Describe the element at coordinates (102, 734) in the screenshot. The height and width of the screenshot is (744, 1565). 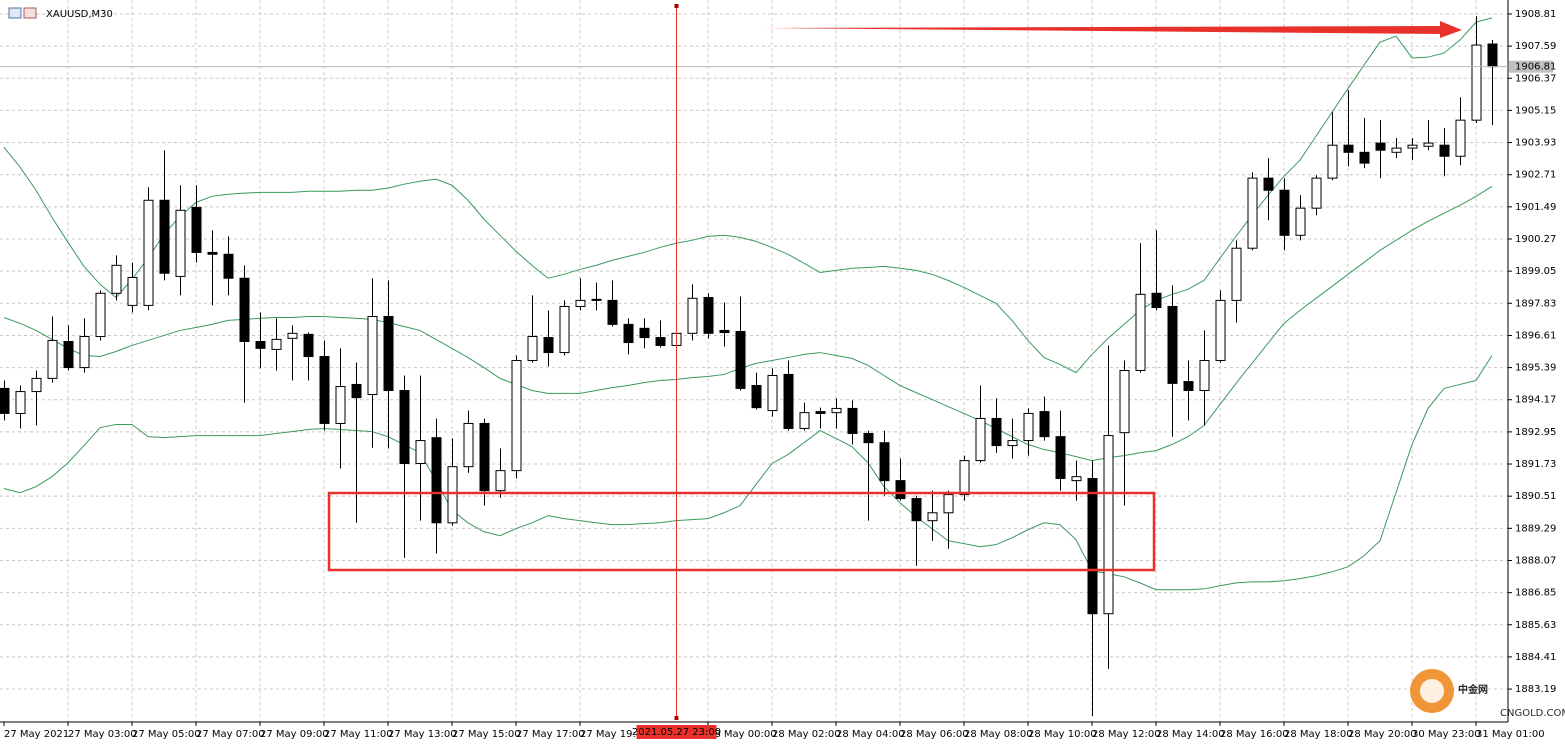
I see `x-tick-label: 27 May 03:00` at that location.